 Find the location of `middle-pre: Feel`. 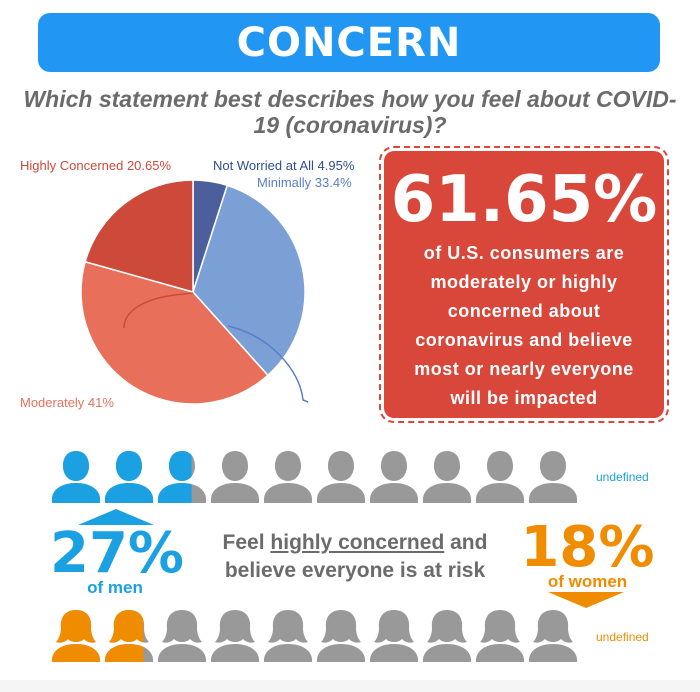

middle-pre: Feel is located at coordinates (246, 542).